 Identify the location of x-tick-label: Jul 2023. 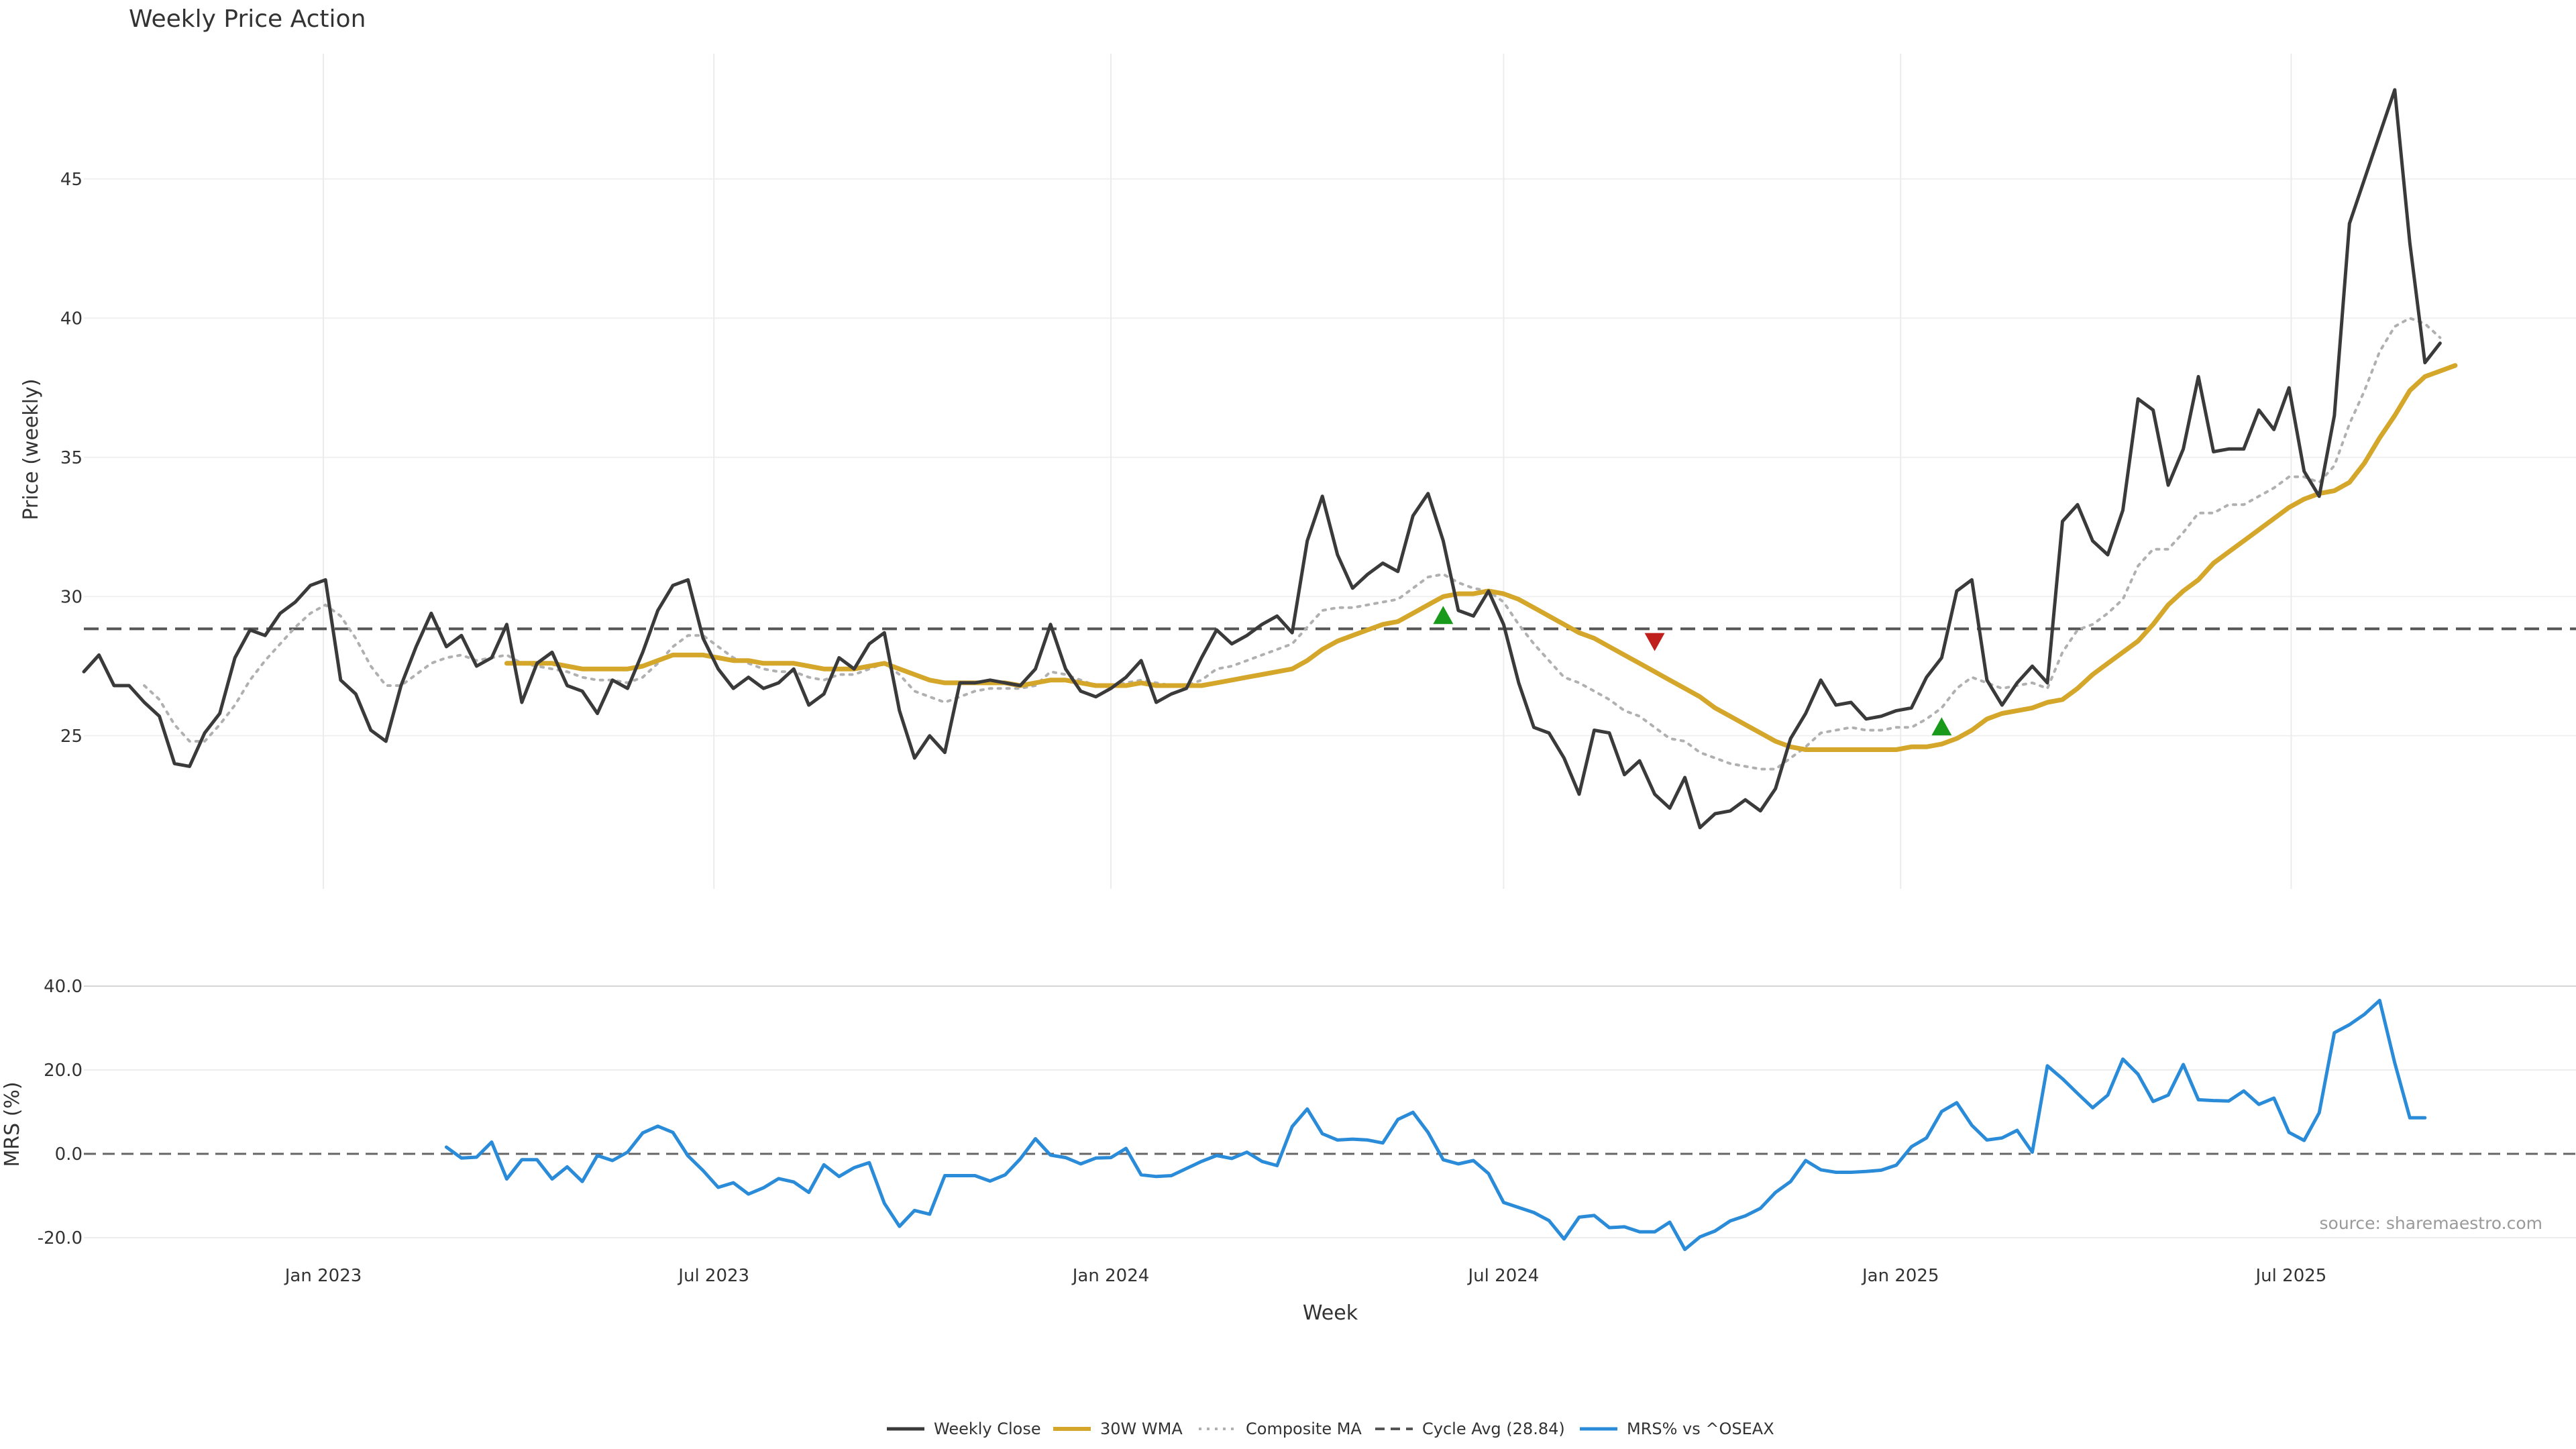
(713, 1276).